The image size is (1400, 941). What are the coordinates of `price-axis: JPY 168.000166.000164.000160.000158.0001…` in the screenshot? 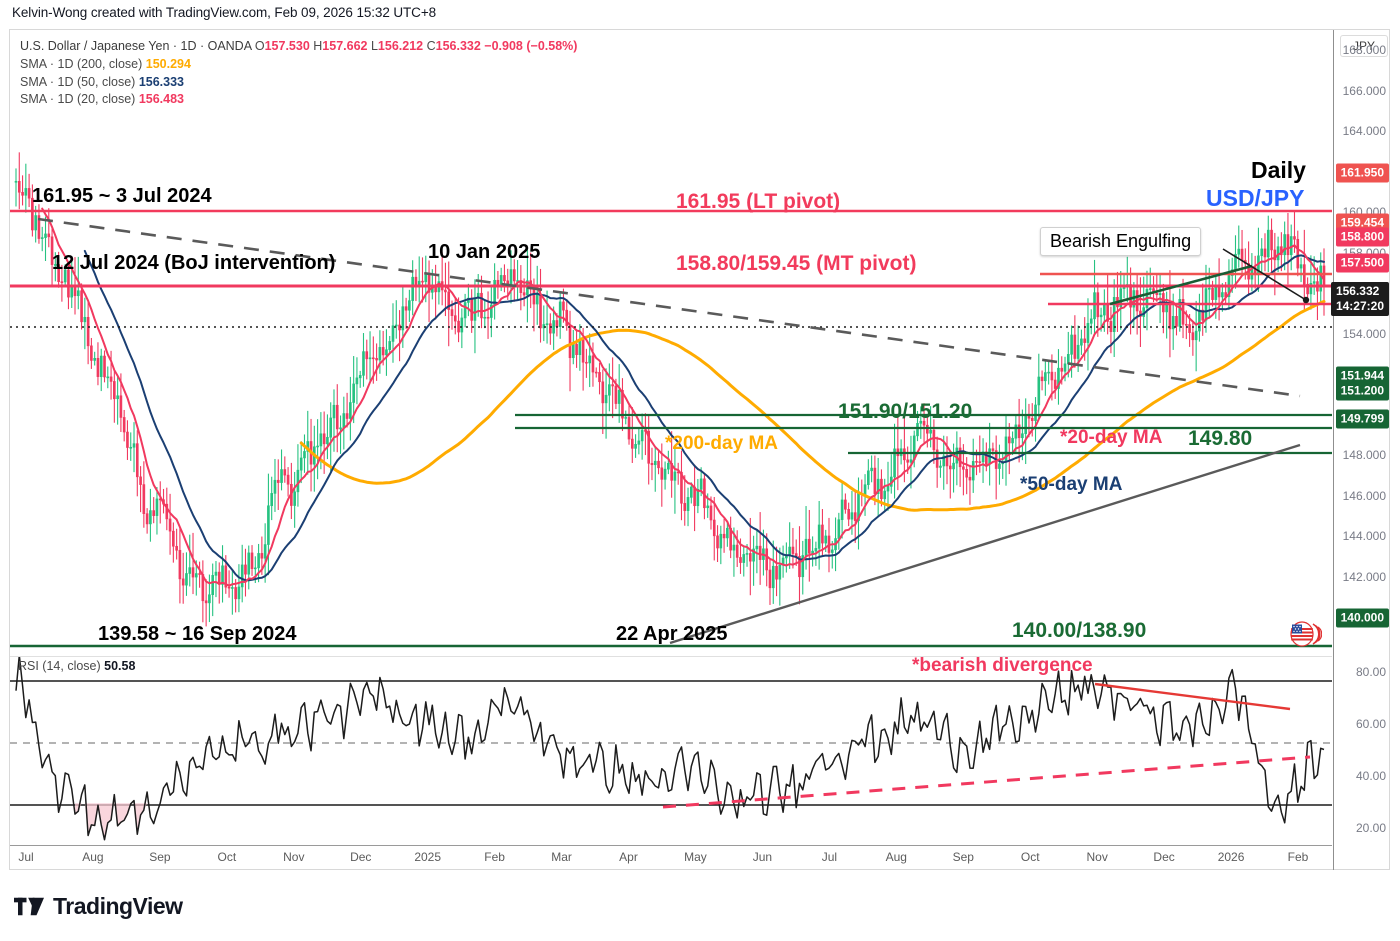 It's located at (1360, 450).